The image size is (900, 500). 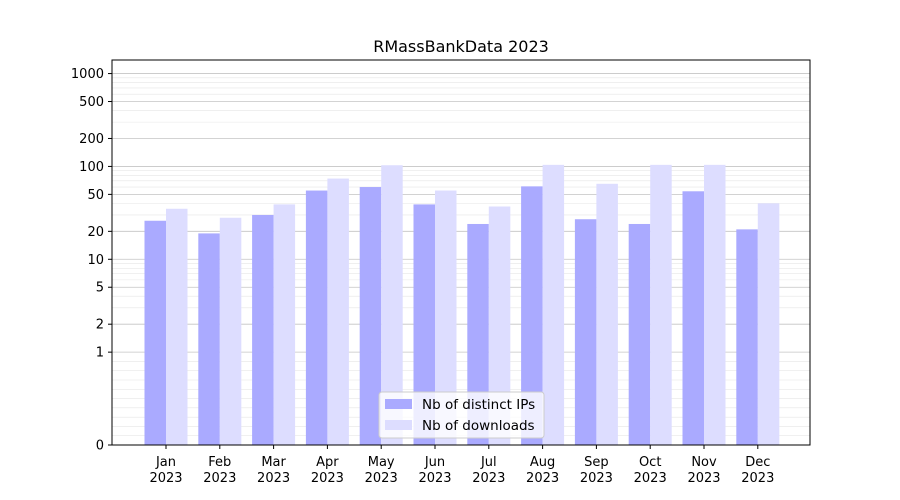 What do you see at coordinates (95, 232) in the screenshot?
I see `y-tick-label: 20` at bounding box center [95, 232].